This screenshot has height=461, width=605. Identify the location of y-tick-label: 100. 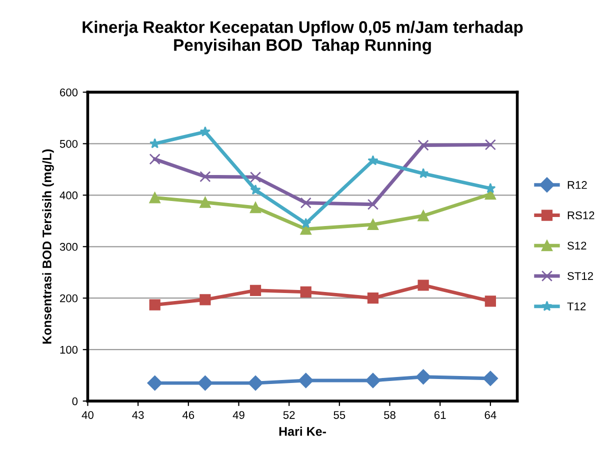
(69, 350).